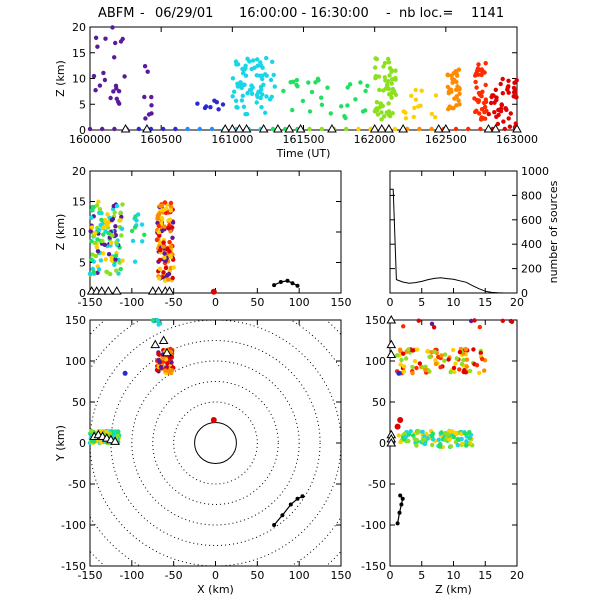 The height and width of the screenshot is (600, 600). Describe the element at coordinates (524, 293) in the screenshot. I see `histogram-ytick-label: 0` at that location.